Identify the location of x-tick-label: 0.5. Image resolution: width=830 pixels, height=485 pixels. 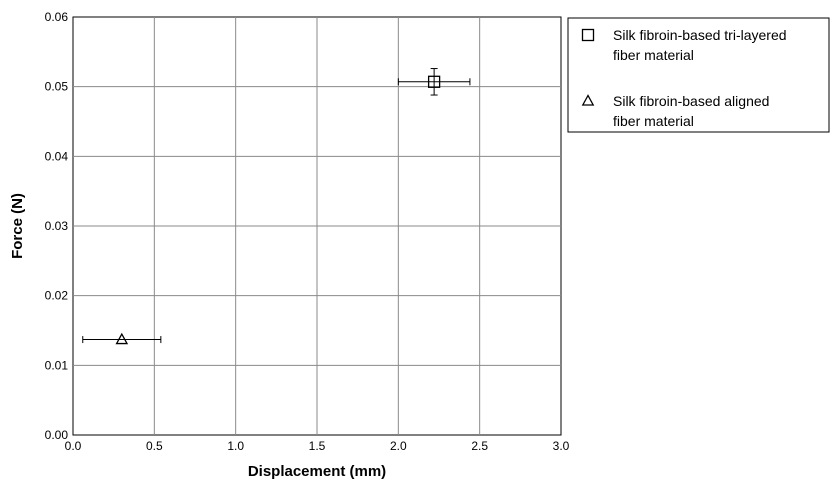
(154, 446).